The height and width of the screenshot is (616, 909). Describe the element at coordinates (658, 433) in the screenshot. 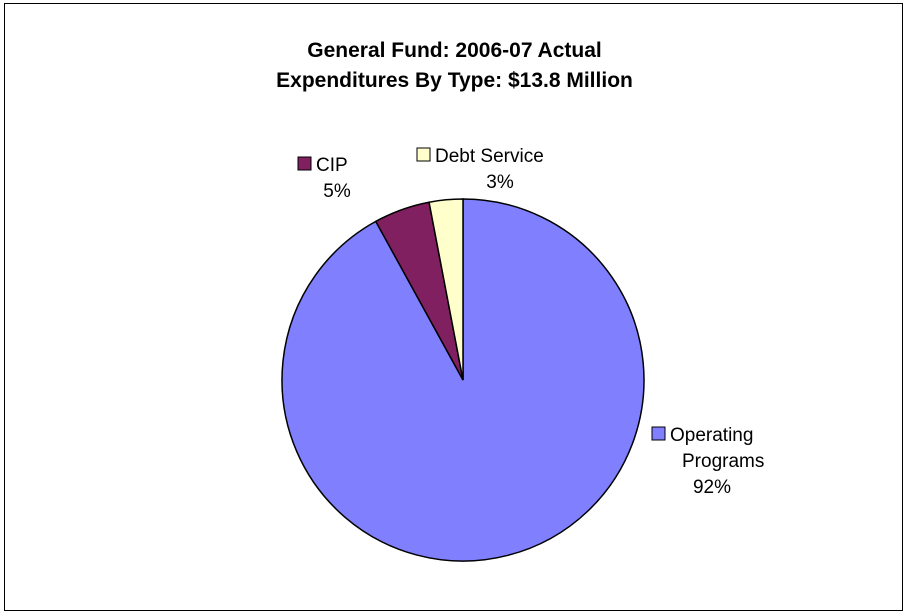

I see `legend-key-operating-programs` at that location.